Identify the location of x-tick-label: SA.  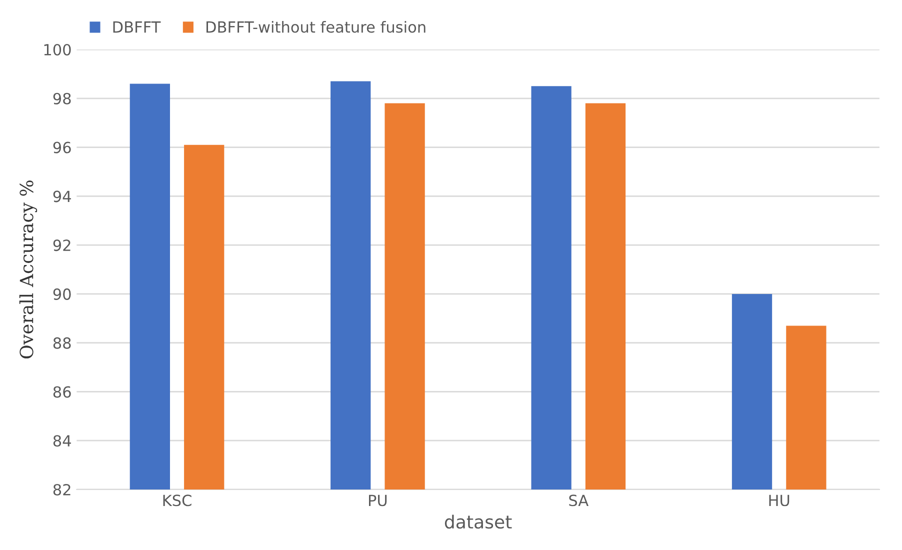
(578, 500).